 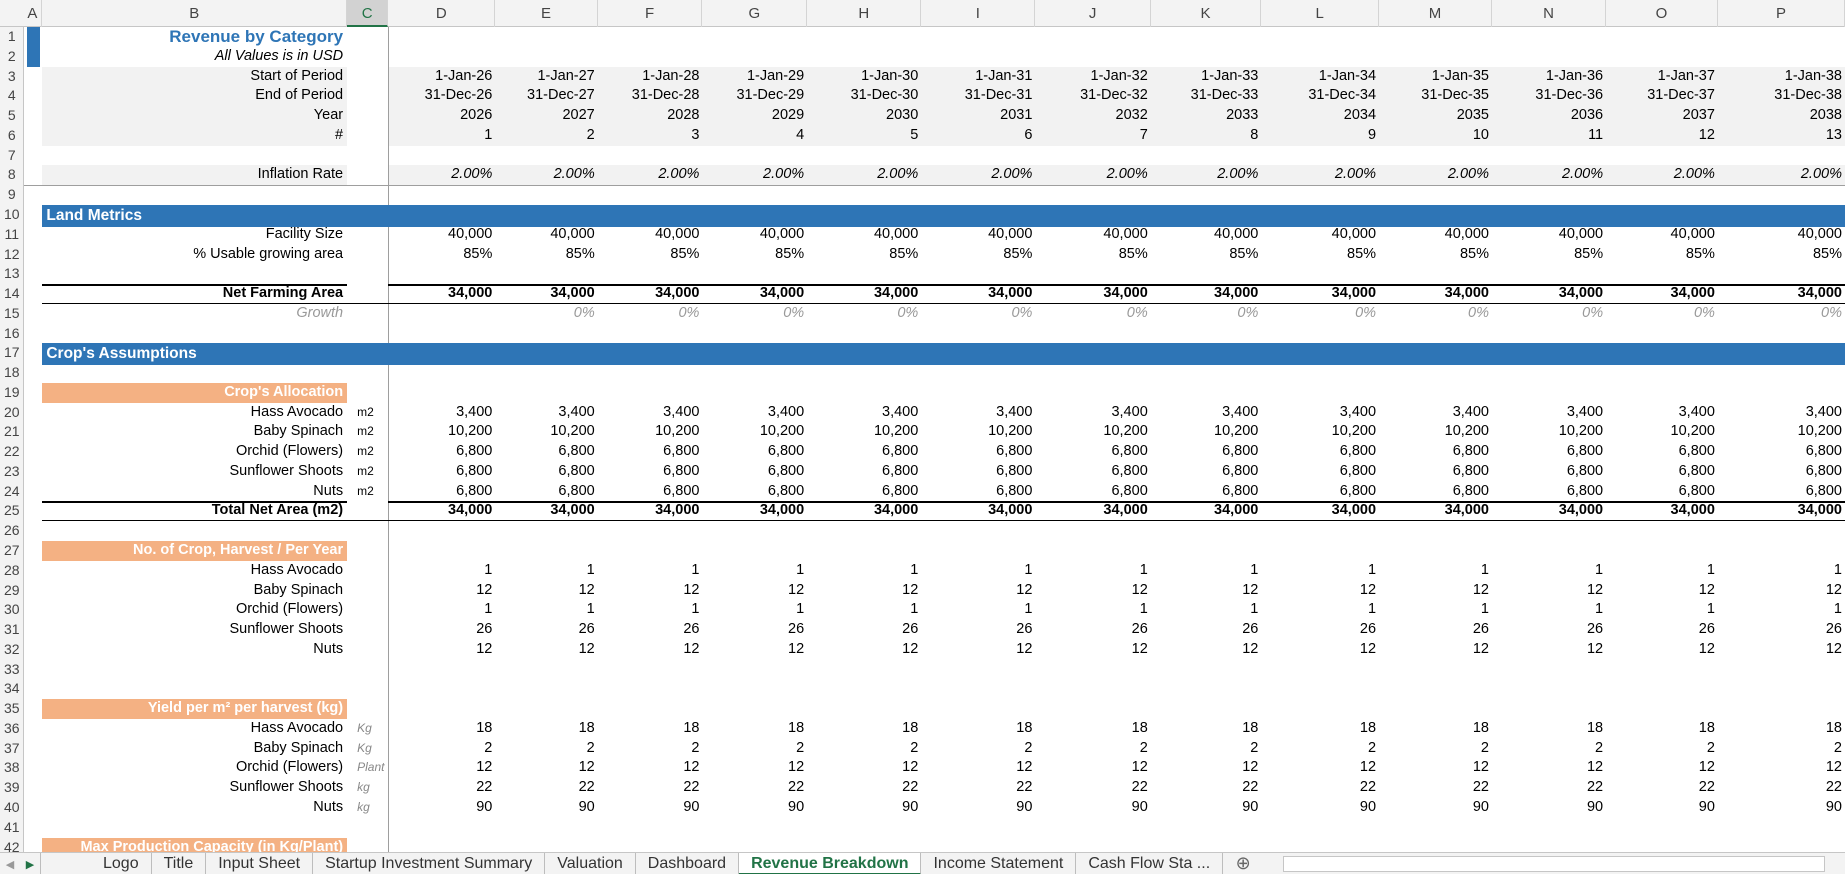 I want to click on sheet-tab: Dashboard, so click(x=688, y=863).